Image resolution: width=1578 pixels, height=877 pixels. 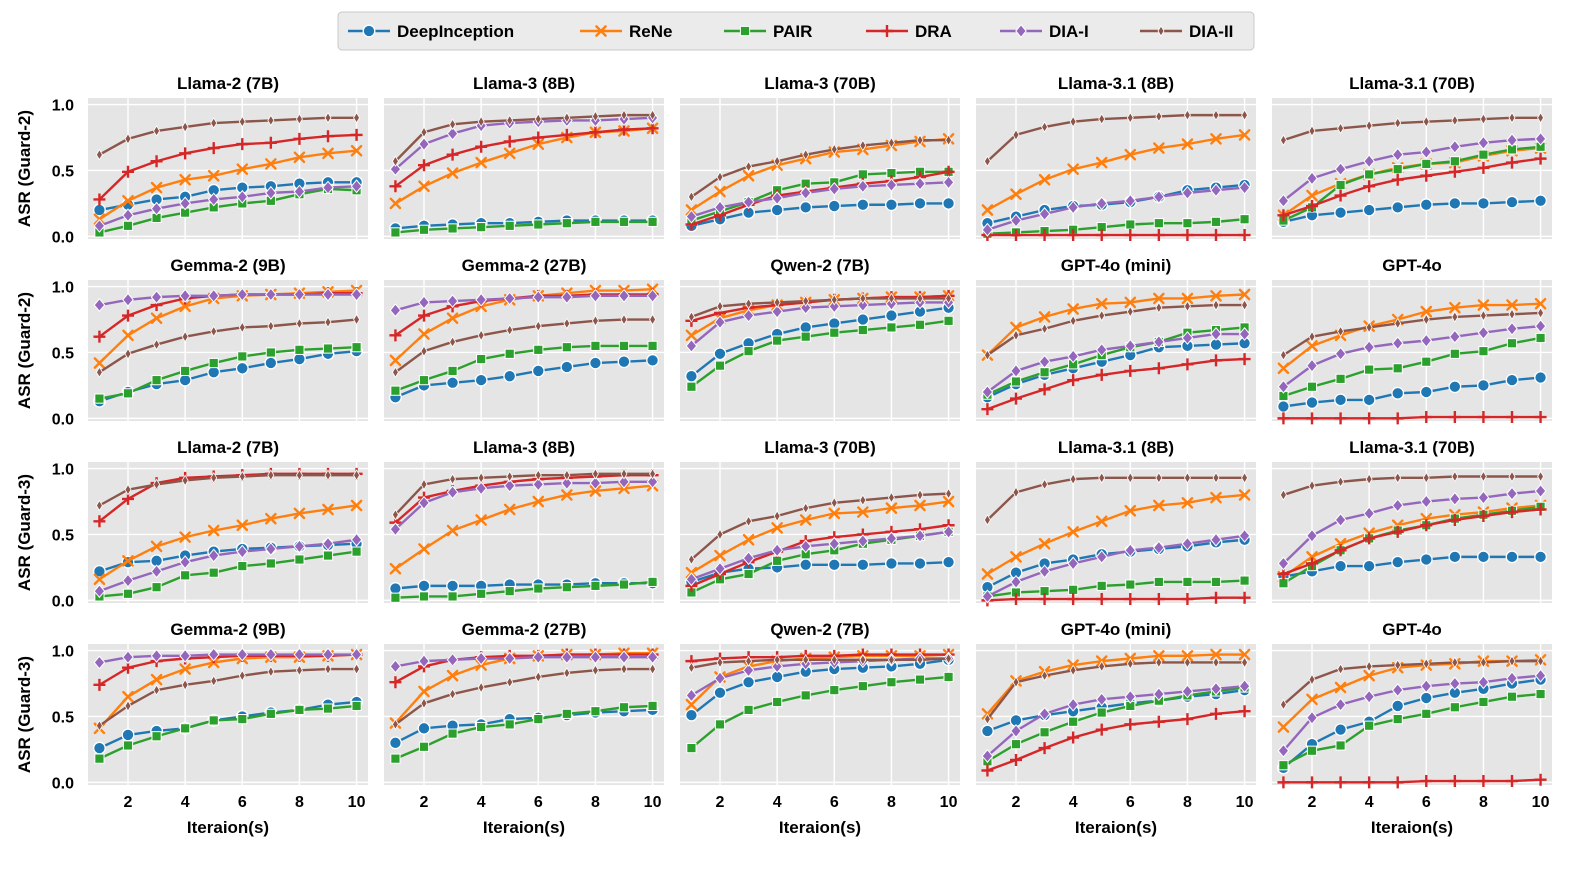 What do you see at coordinates (63, 717) in the screenshot?
I see `y-tick-label: 0.5` at bounding box center [63, 717].